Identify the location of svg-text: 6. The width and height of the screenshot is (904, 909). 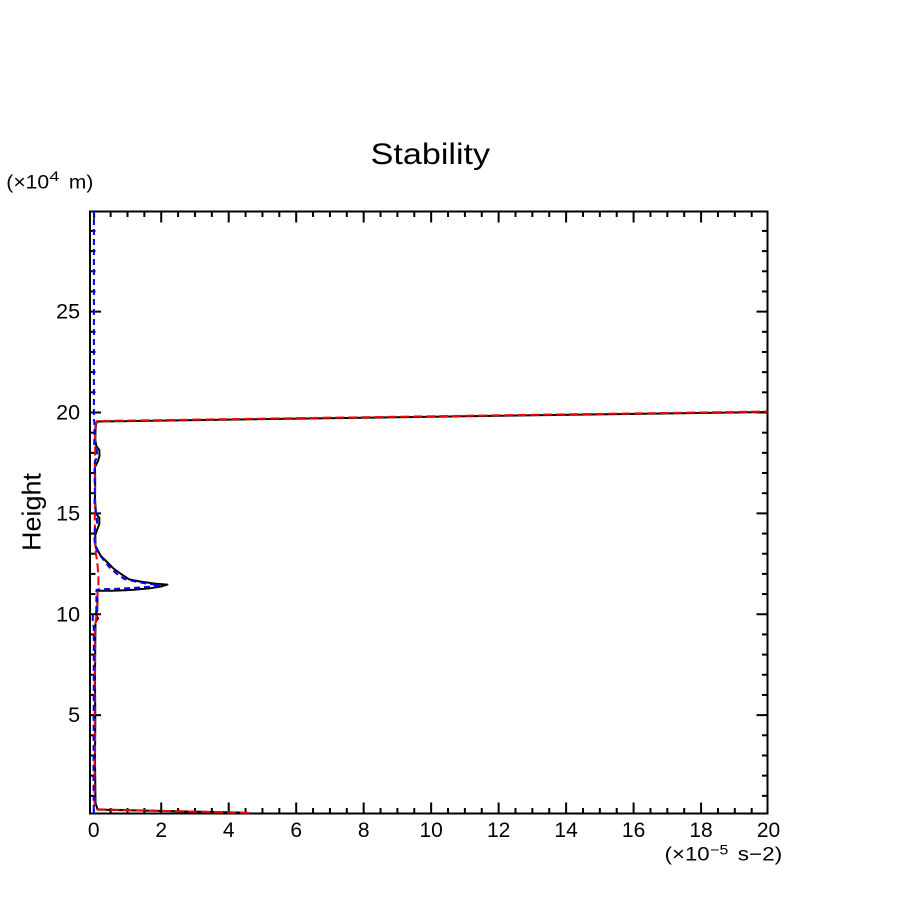
(296, 830).